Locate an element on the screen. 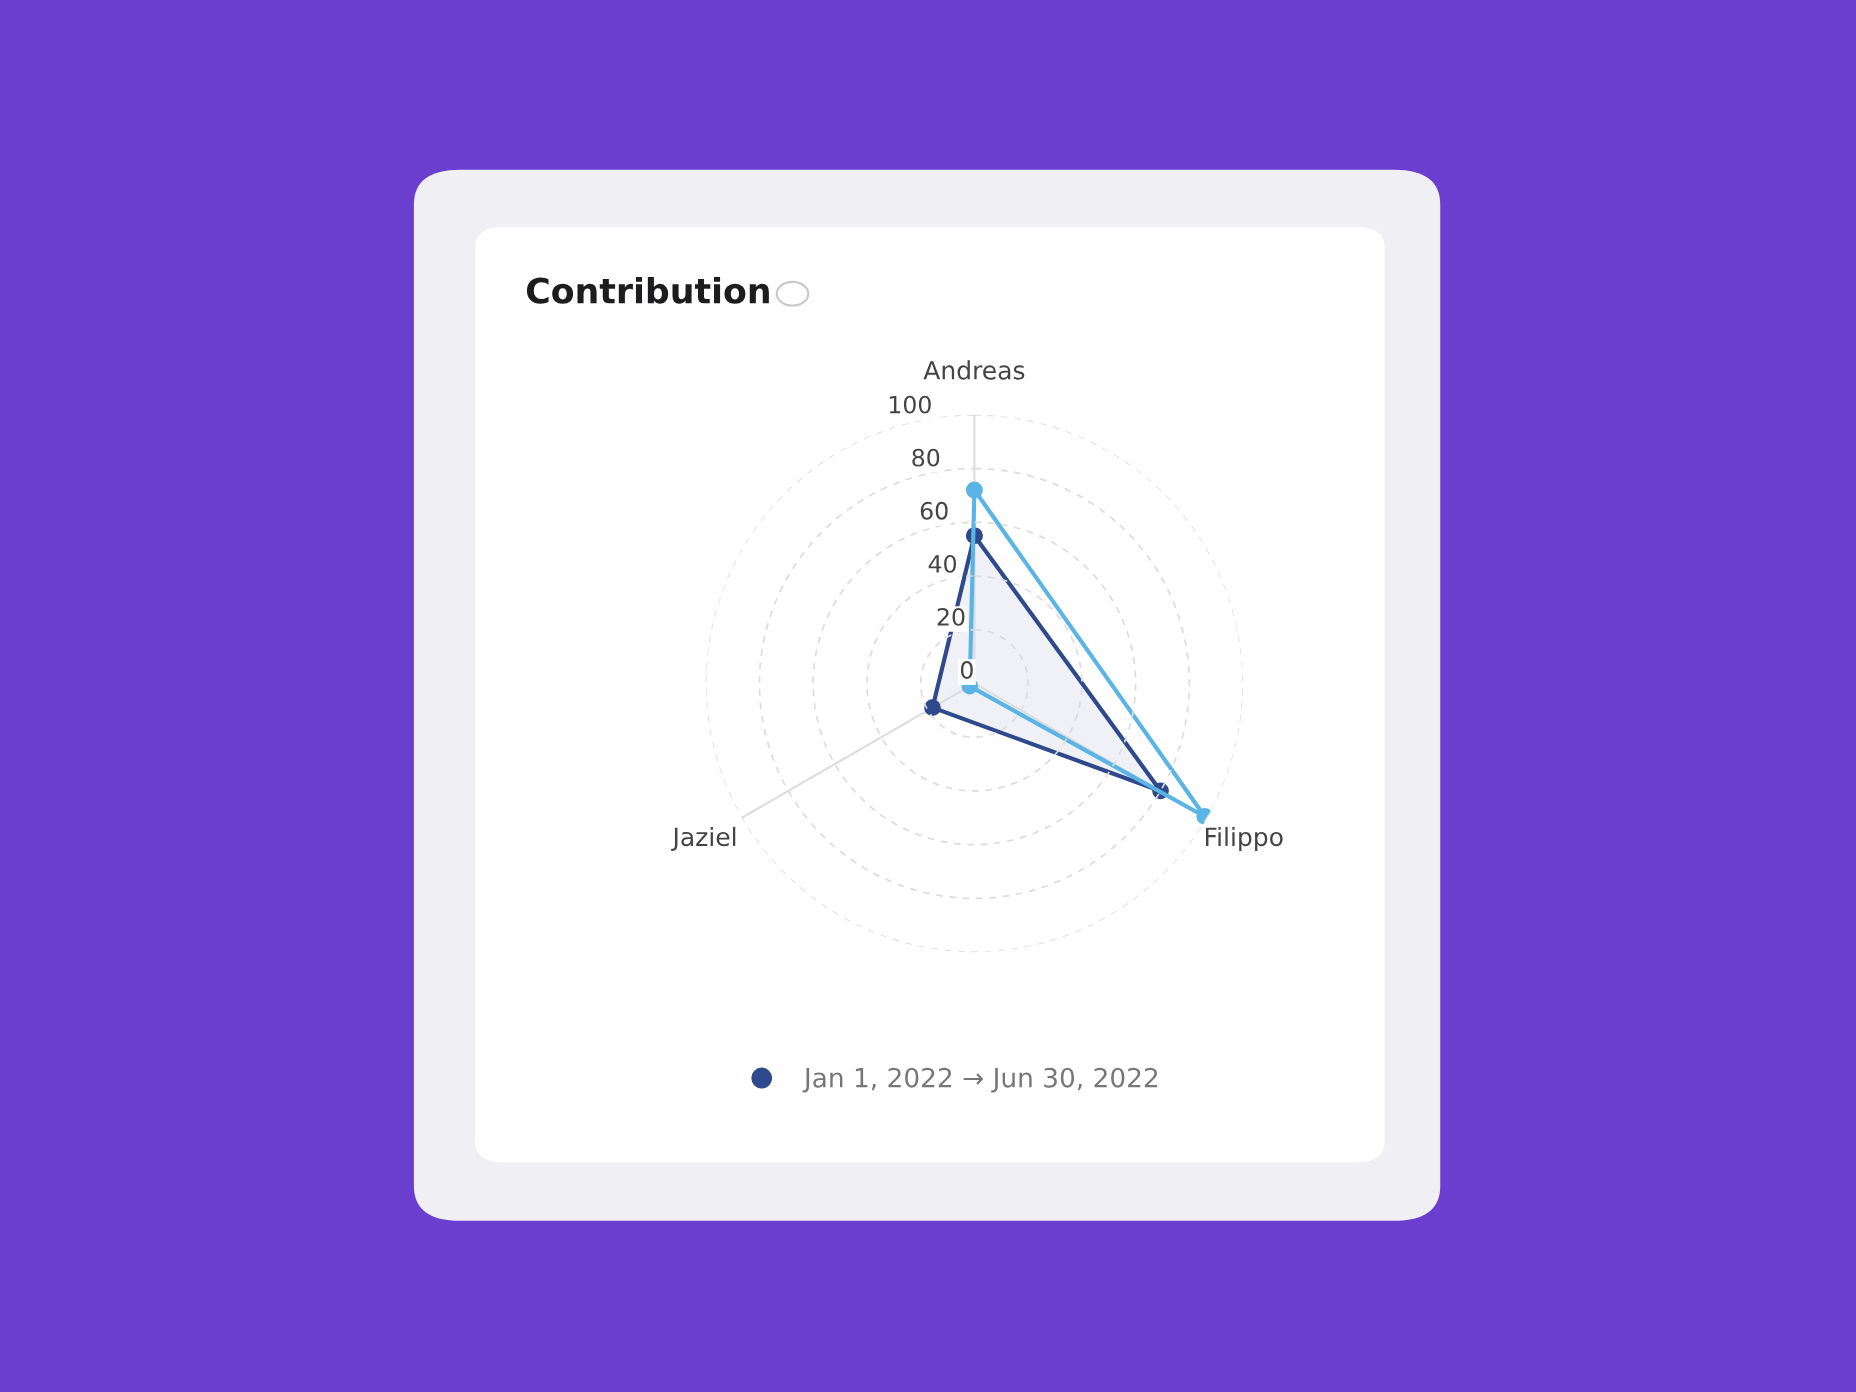 Image resolution: width=1856 pixels, height=1392 pixels. y-tick-label: 20 is located at coordinates (951, 616).